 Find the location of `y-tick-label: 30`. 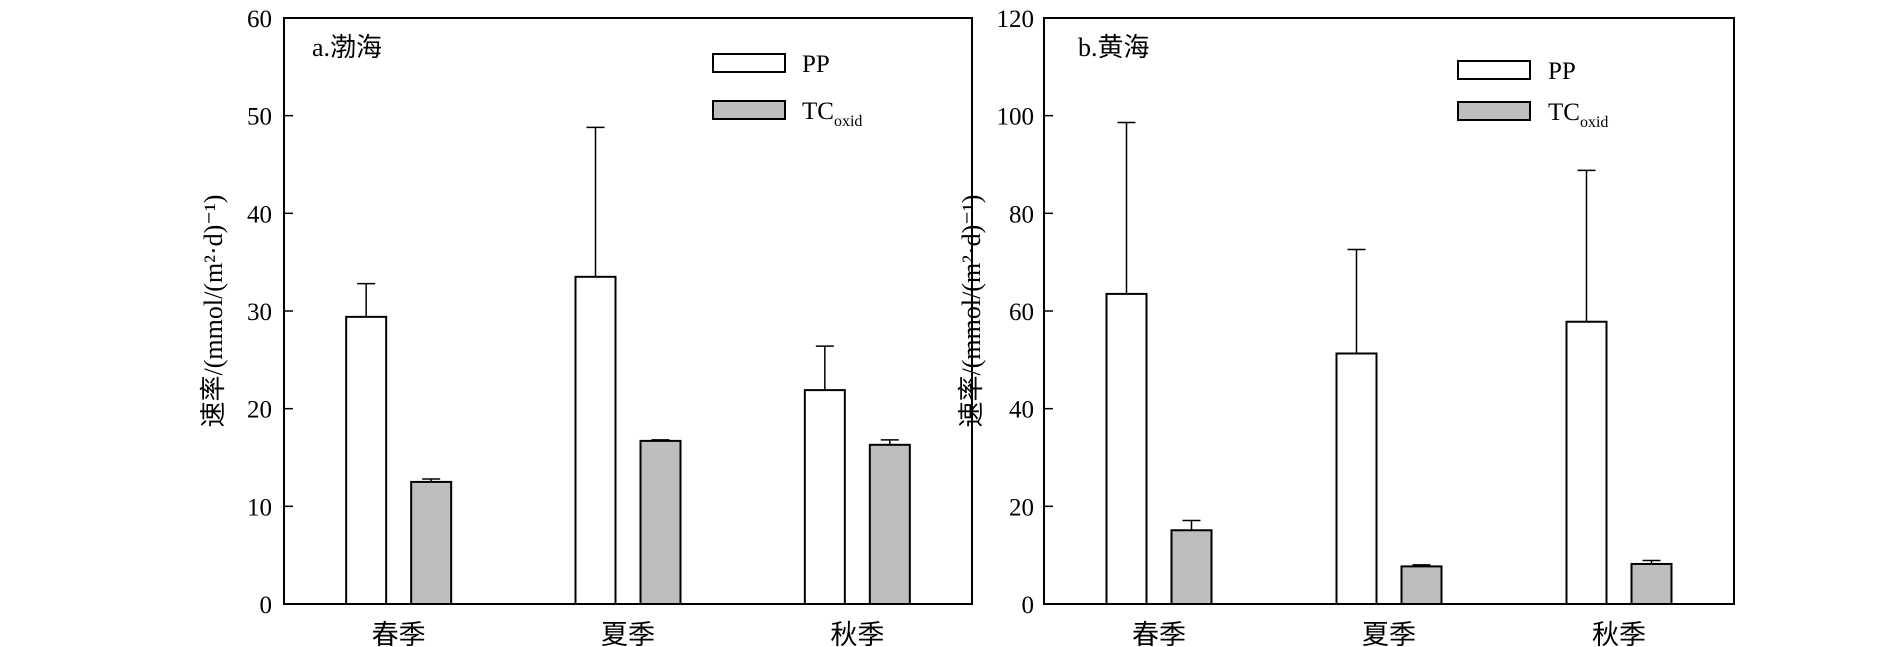

y-tick-label: 30 is located at coordinates (259, 312).